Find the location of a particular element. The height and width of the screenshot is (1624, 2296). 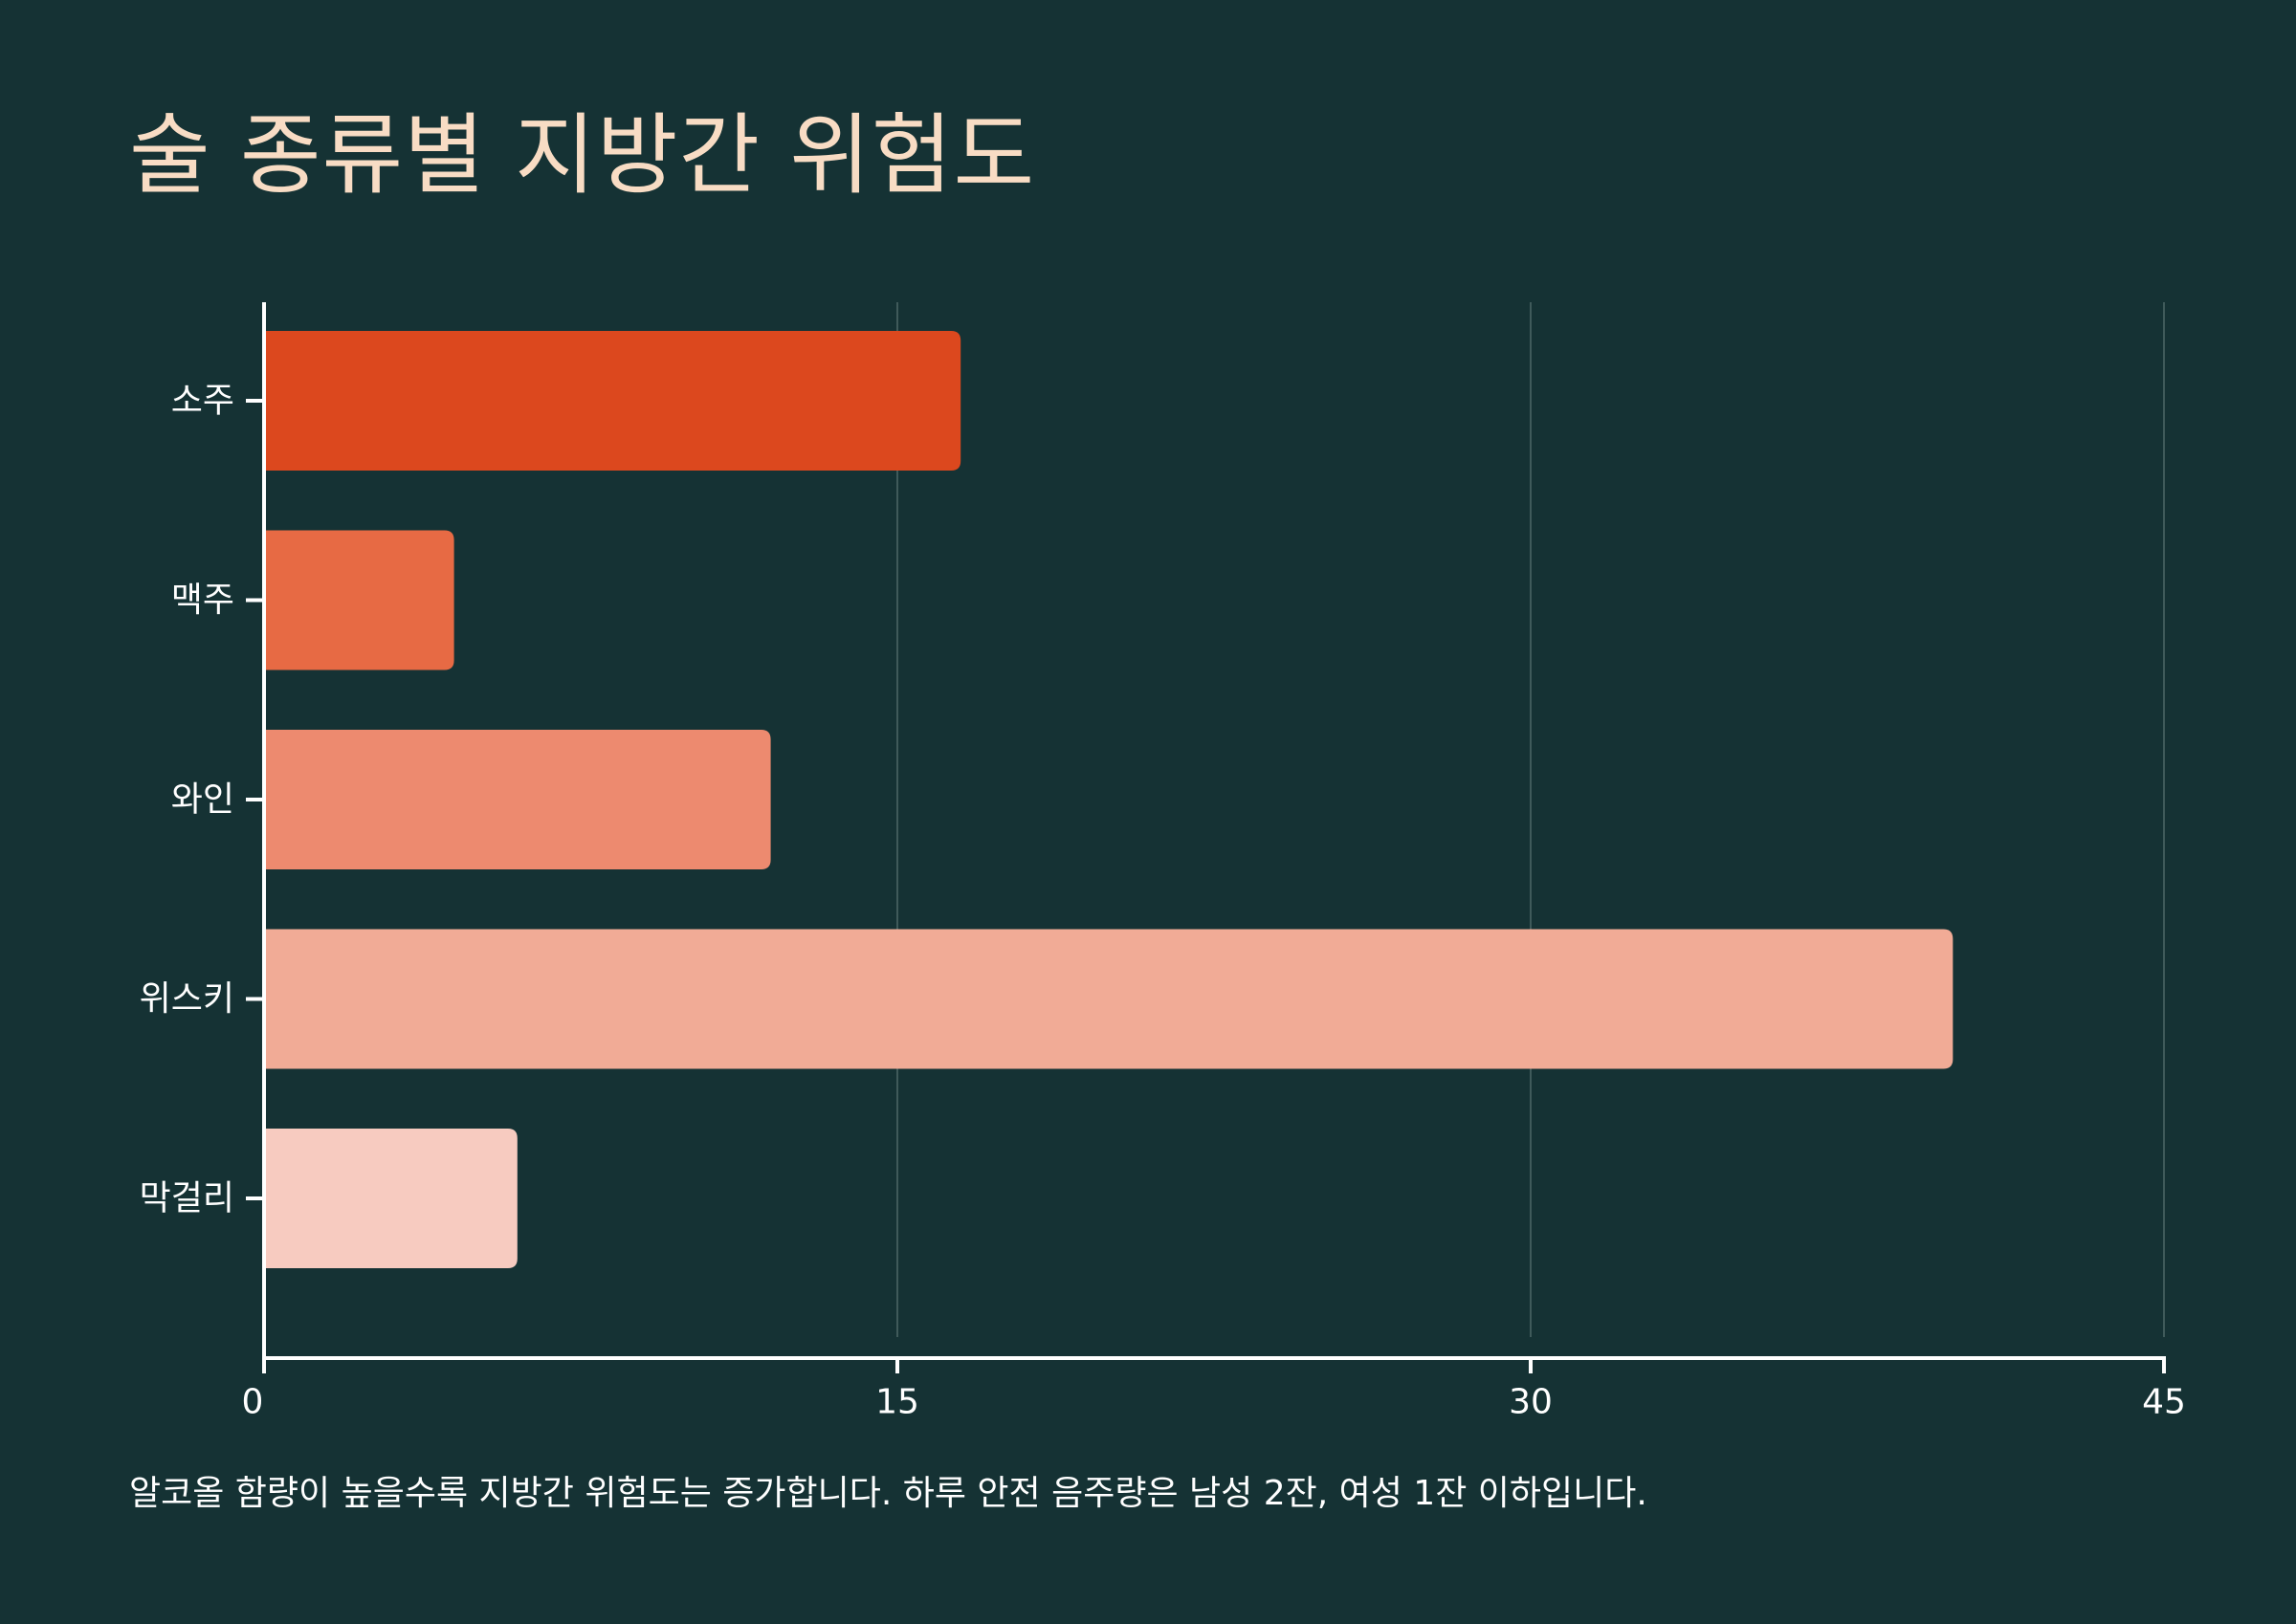

category-label-4: 막걸리 is located at coordinates (187, 1199).